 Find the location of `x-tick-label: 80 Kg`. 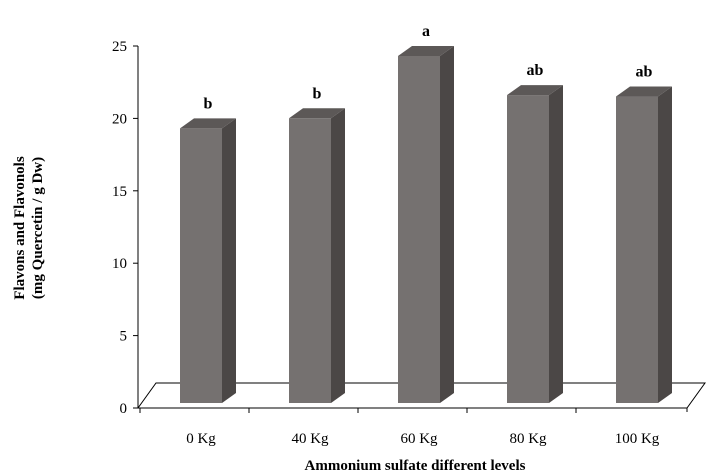

x-tick-label: 80 Kg is located at coordinates (528, 439).